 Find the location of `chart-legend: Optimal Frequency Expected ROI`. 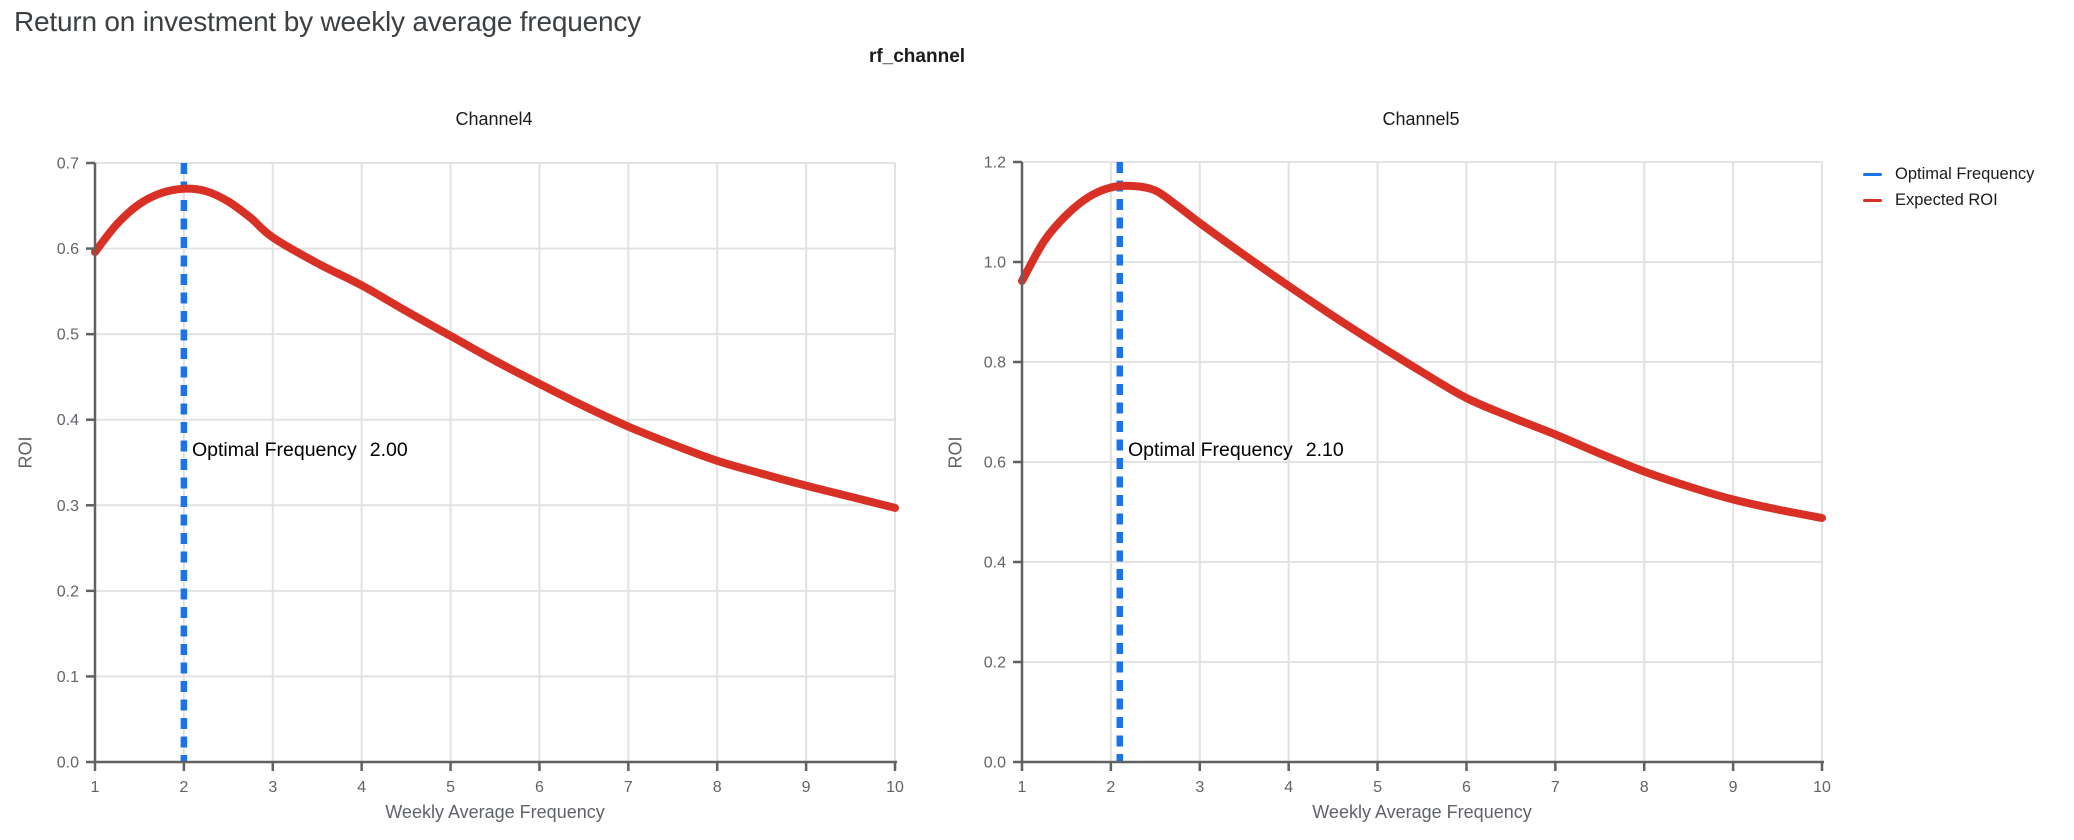

chart-legend: Optimal Frequency Expected ROI is located at coordinates (1948, 187).